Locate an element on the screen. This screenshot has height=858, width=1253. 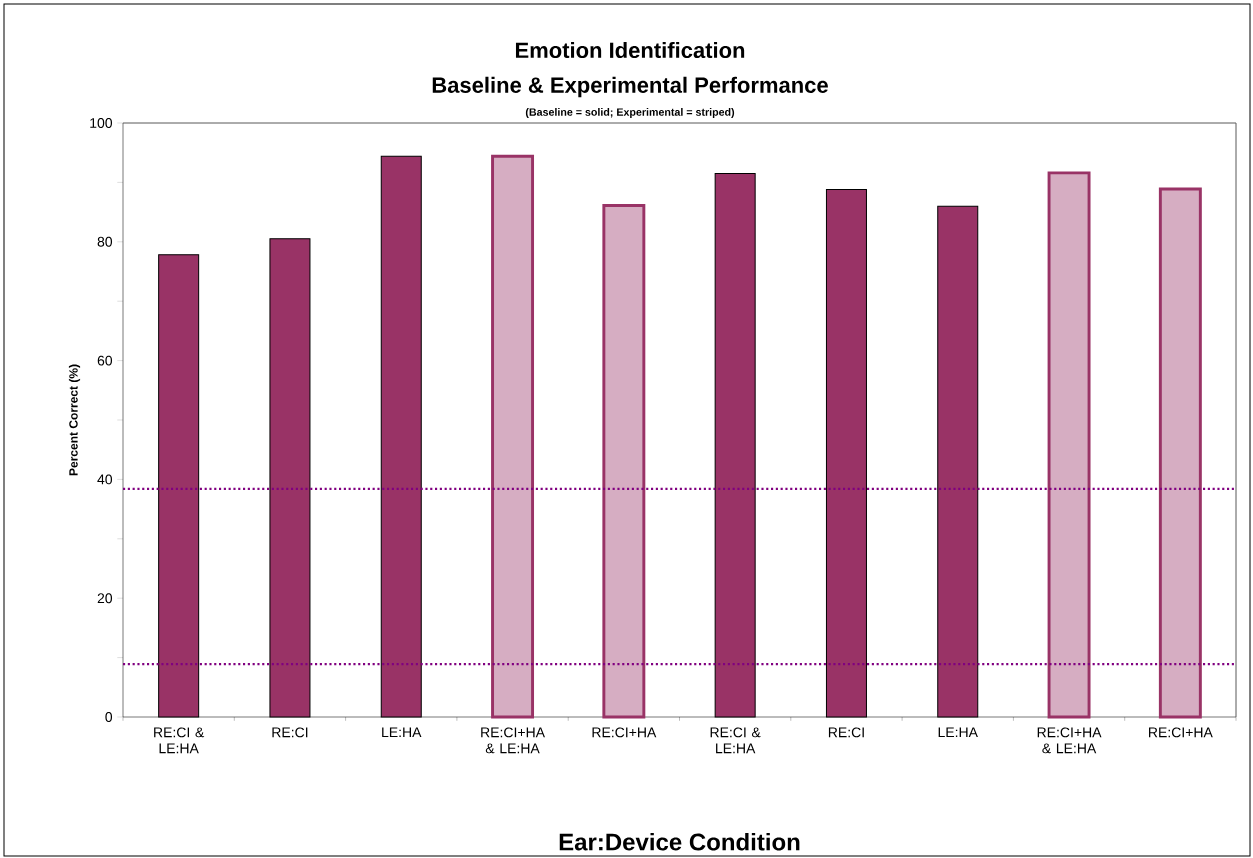
y-tick-label: 80 is located at coordinates (105, 241).